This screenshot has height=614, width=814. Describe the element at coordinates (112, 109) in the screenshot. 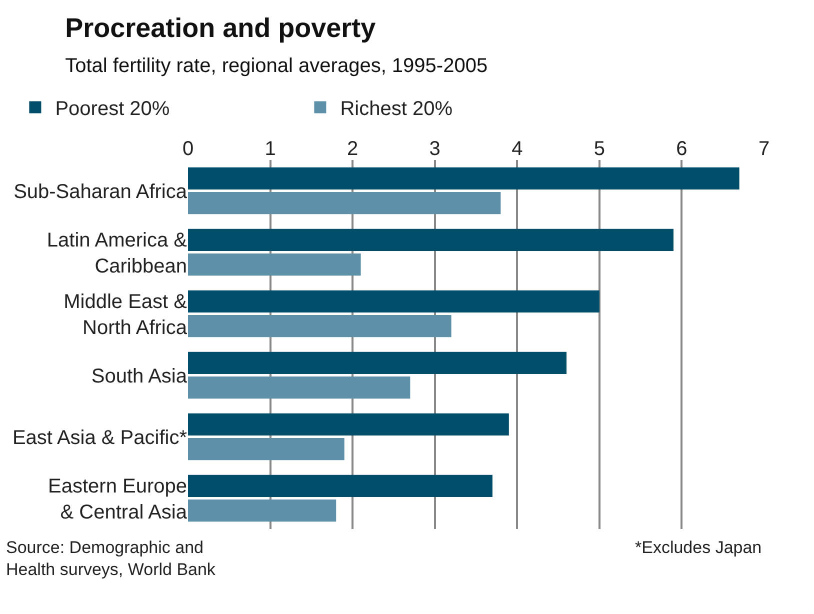

I see `legend-label: Poorest 20%` at that location.